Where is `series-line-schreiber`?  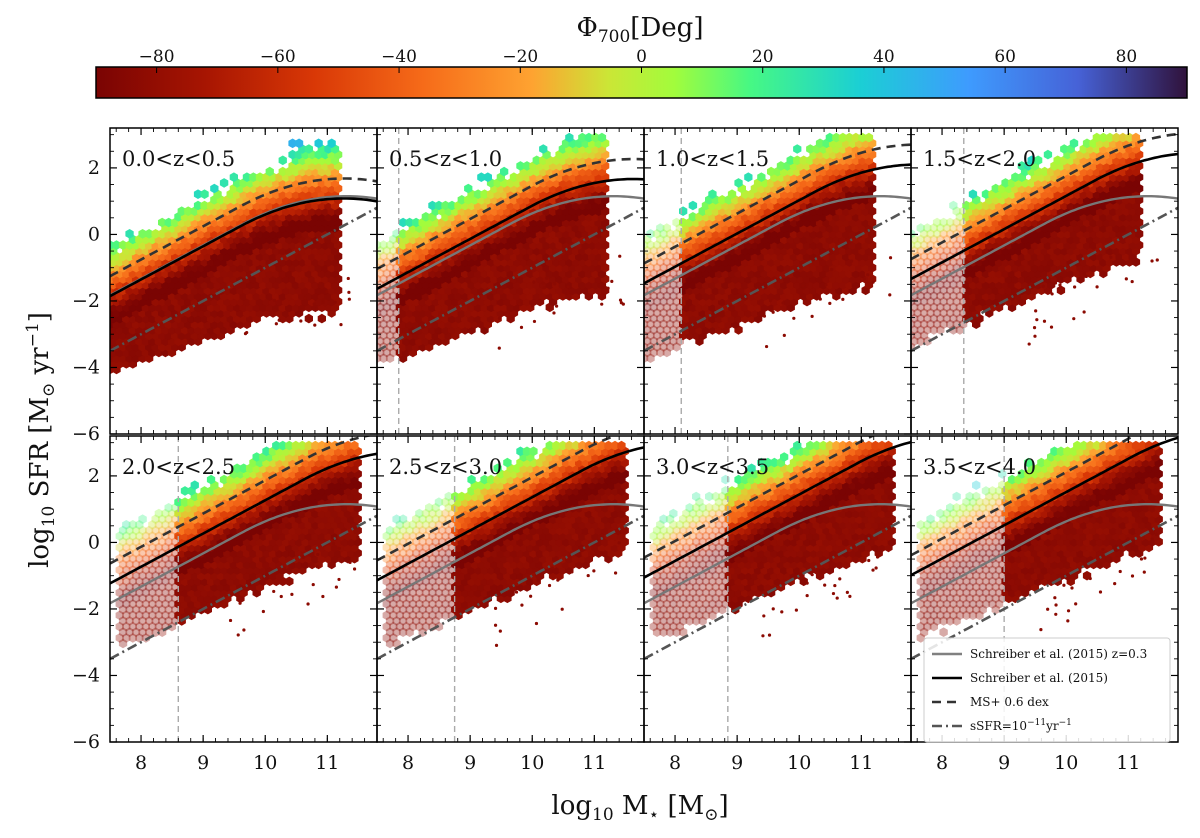
series-line-schreiber is located at coordinates (243, 247).